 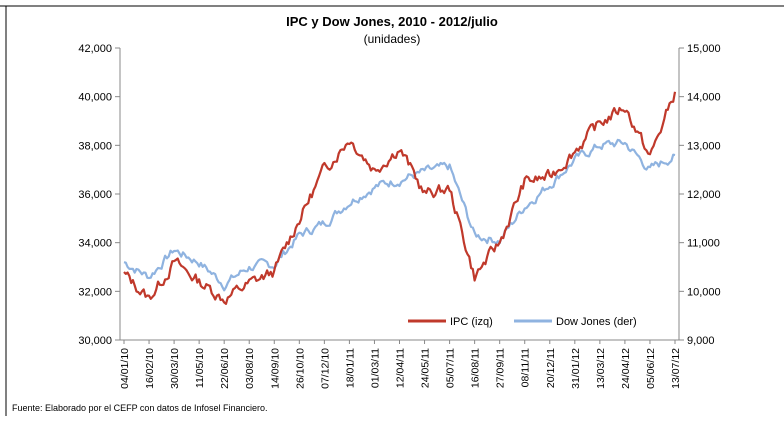 What do you see at coordinates (704, 146) in the screenshot?
I see `y-right-tick-label: 13,000` at bounding box center [704, 146].